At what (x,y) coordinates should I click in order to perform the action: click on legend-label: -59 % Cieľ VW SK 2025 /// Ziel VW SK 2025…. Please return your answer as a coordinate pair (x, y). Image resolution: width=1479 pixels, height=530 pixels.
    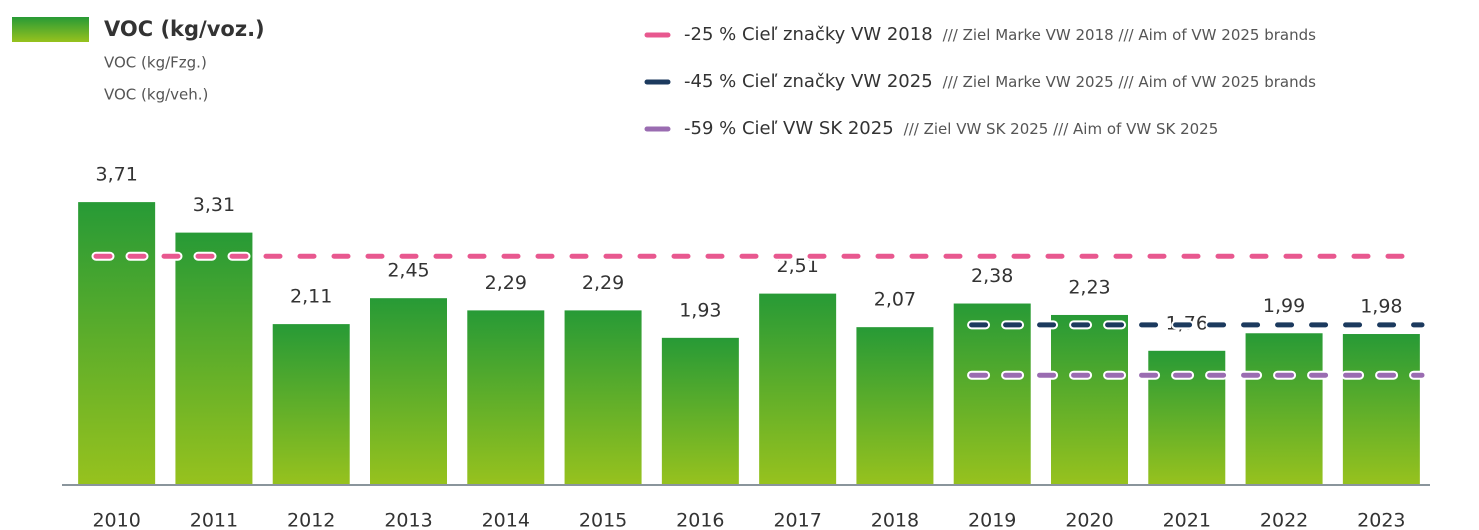
    Looking at the image, I should click on (951, 128).